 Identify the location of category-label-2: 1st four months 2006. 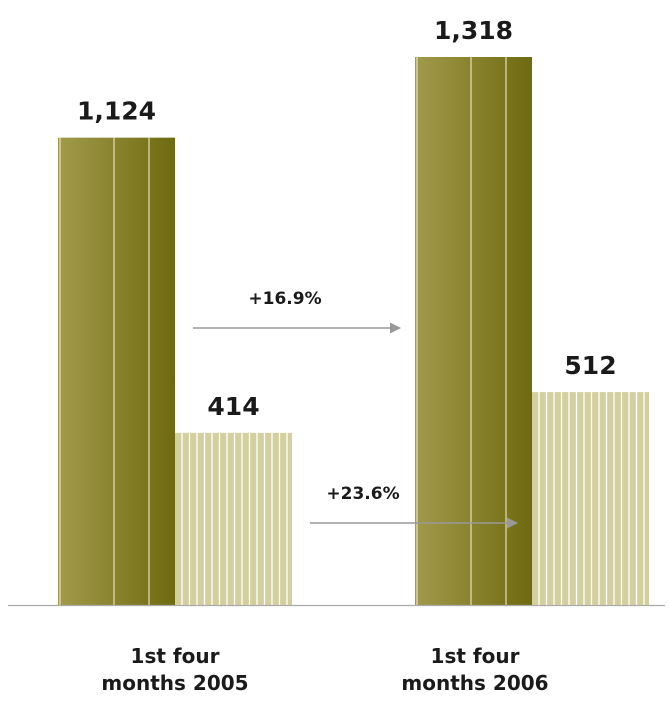
(474, 669).